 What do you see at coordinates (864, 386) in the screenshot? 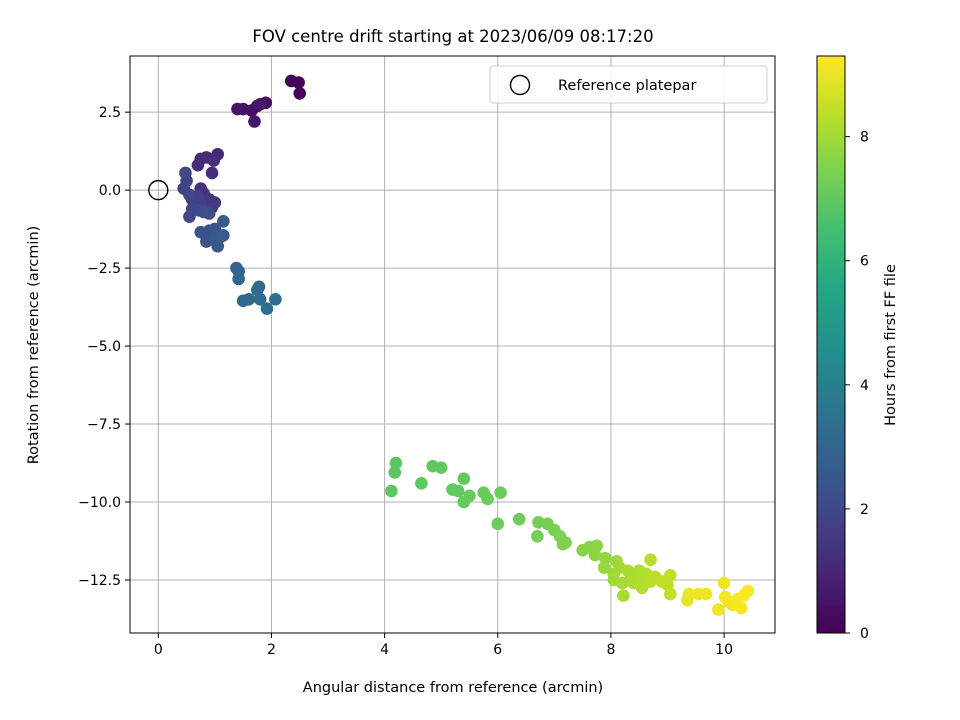
I see `colorbar-tick-label: 4` at bounding box center [864, 386].